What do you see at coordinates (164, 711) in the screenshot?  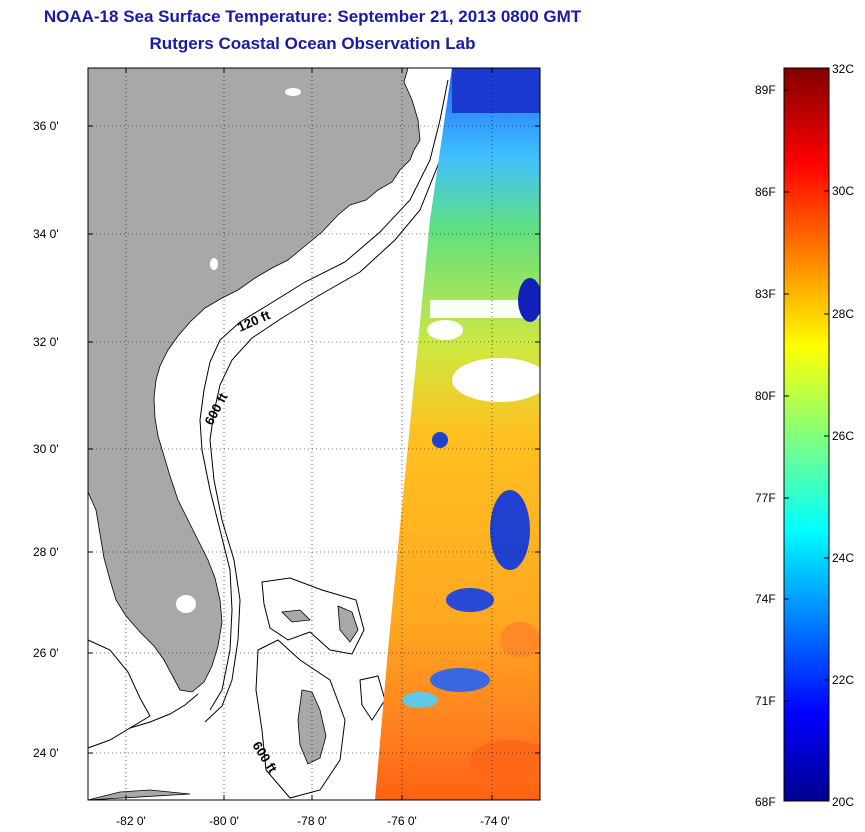 I see `florida-keys` at bounding box center [164, 711].